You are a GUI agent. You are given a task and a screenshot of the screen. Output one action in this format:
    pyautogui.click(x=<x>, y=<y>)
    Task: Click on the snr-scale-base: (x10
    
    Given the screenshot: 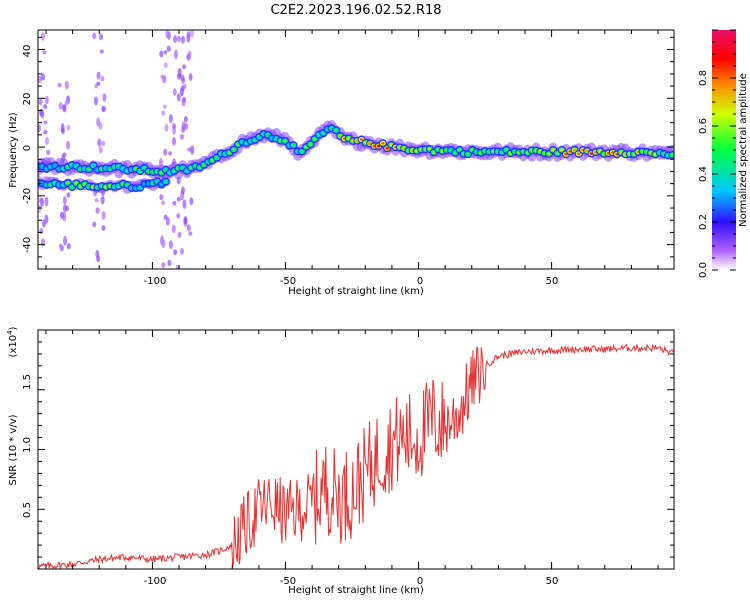 What is the action you would take?
    pyautogui.click(x=13, y=346)
    